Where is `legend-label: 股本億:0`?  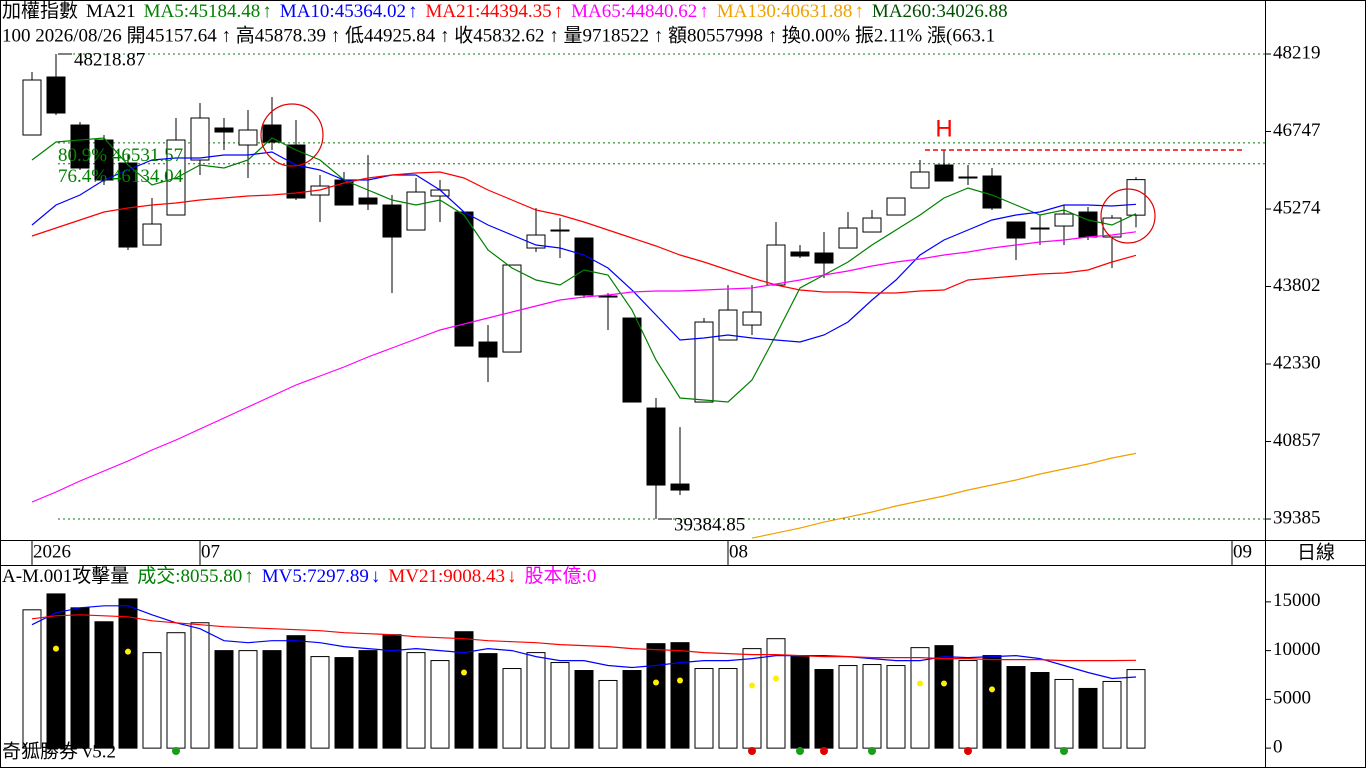
legend-label: 股本億:0 is located at coordinates (561, 576).